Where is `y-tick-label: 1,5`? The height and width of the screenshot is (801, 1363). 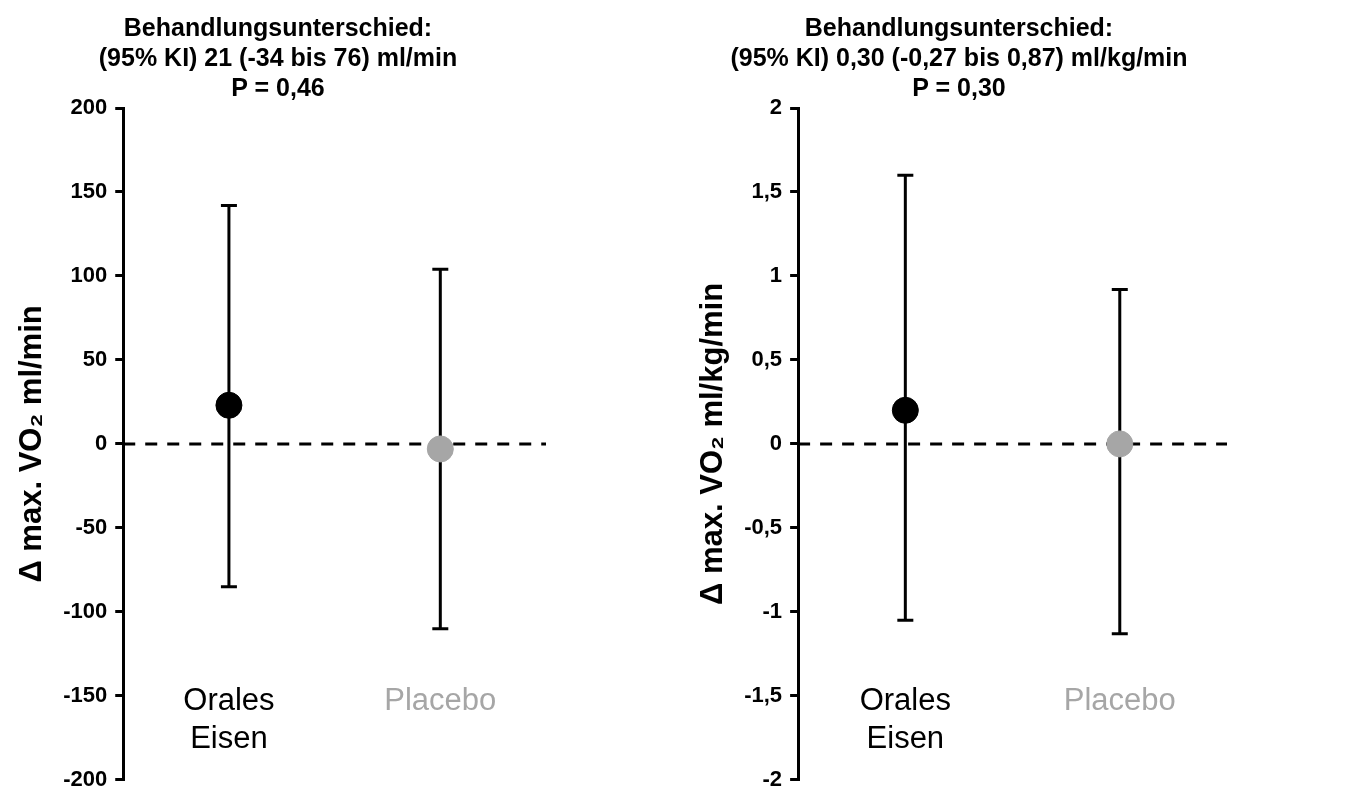 y-tick-label: 1,5 is located at coordinates (767, 191).